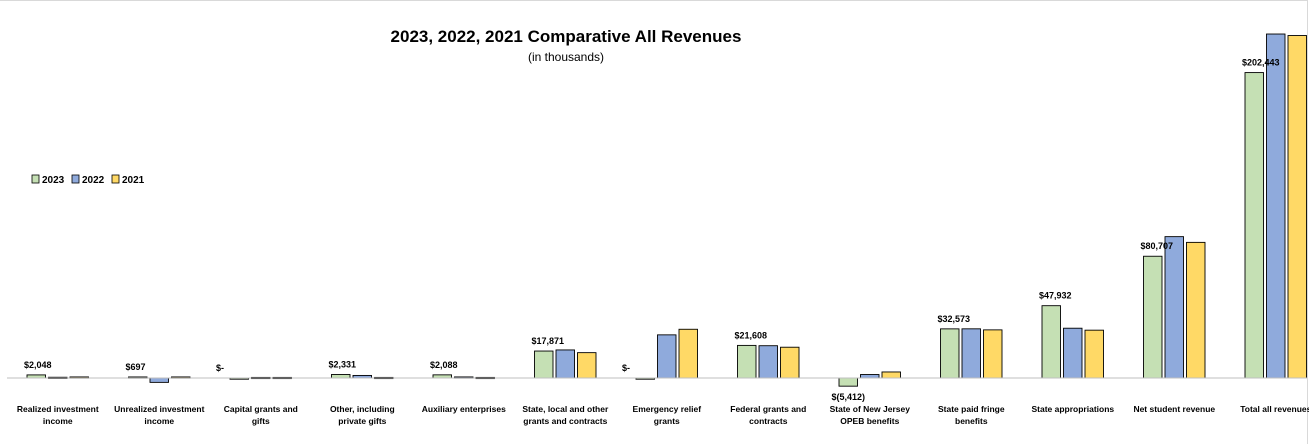 Image resolution: width=1309 pixels, height=445 pixels. What do you see at coordinates (159, 380) in the screenshot?
I see `bar-2022-unrealized-investment-income` at bounding box center [159, 380].